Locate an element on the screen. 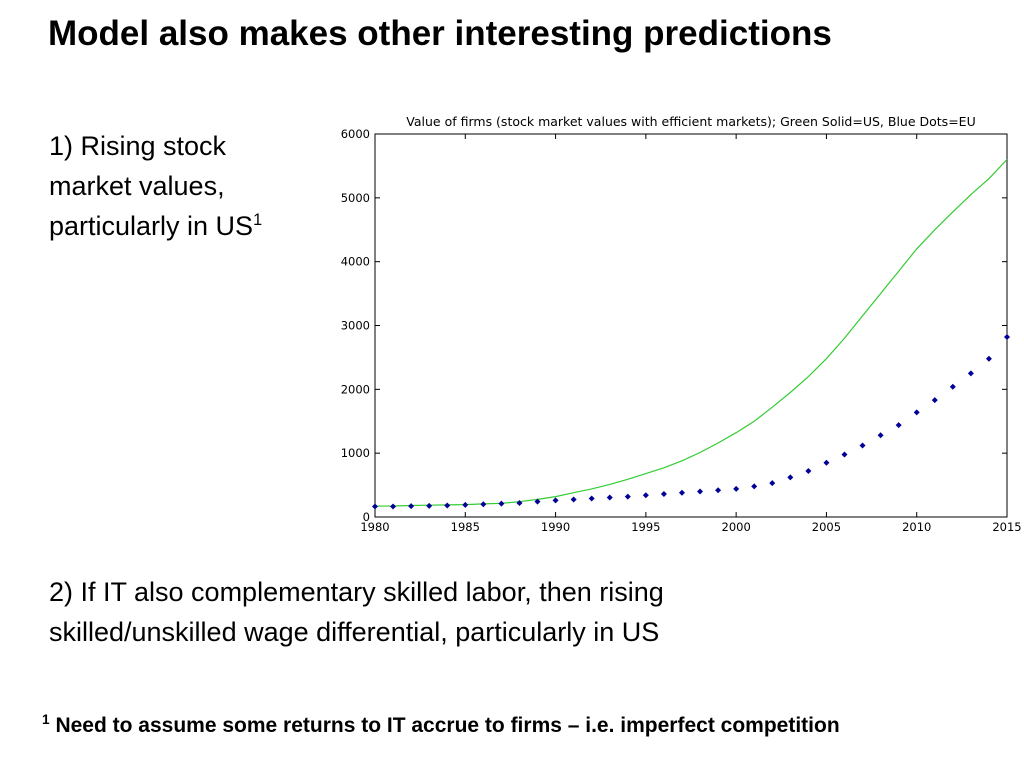  y-tick-label: 5000 is located at coordinates (355, 198).